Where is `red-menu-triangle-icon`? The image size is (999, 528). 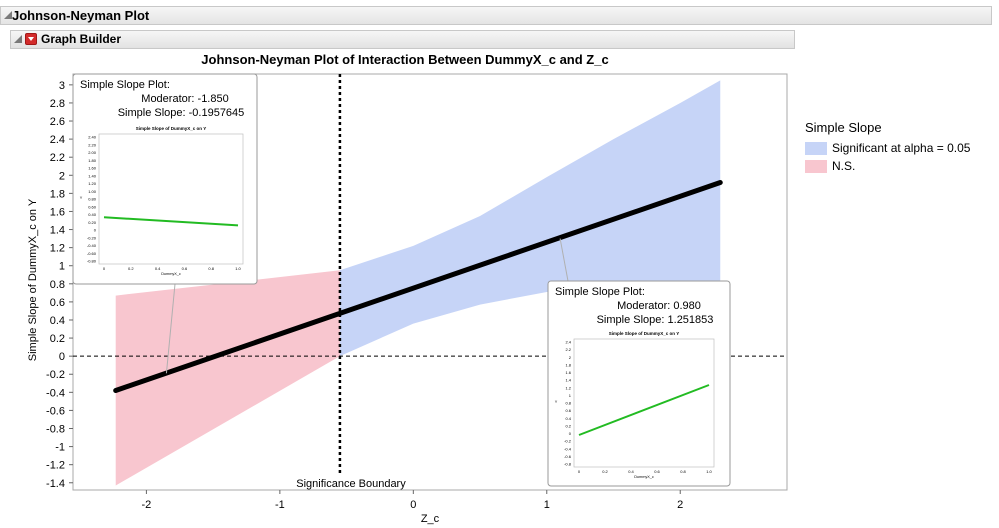
red-menu-triangle-icon is located at coordinates (31, 39).